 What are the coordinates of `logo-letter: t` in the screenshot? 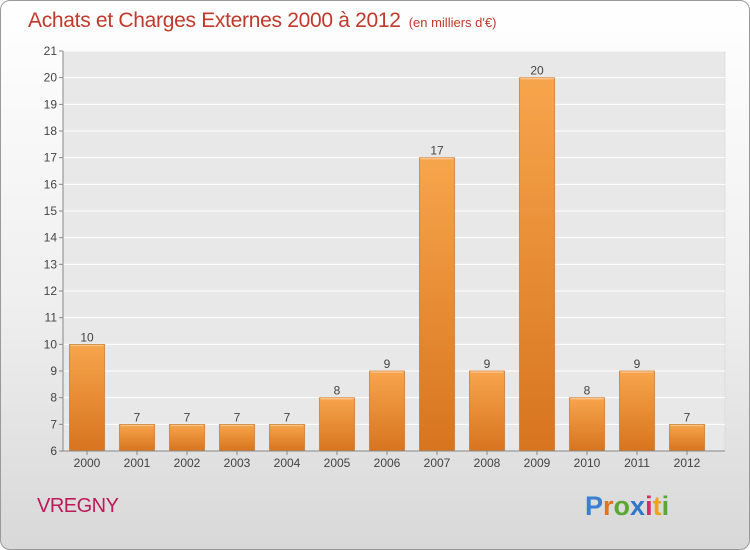 It's located at (657, 506).